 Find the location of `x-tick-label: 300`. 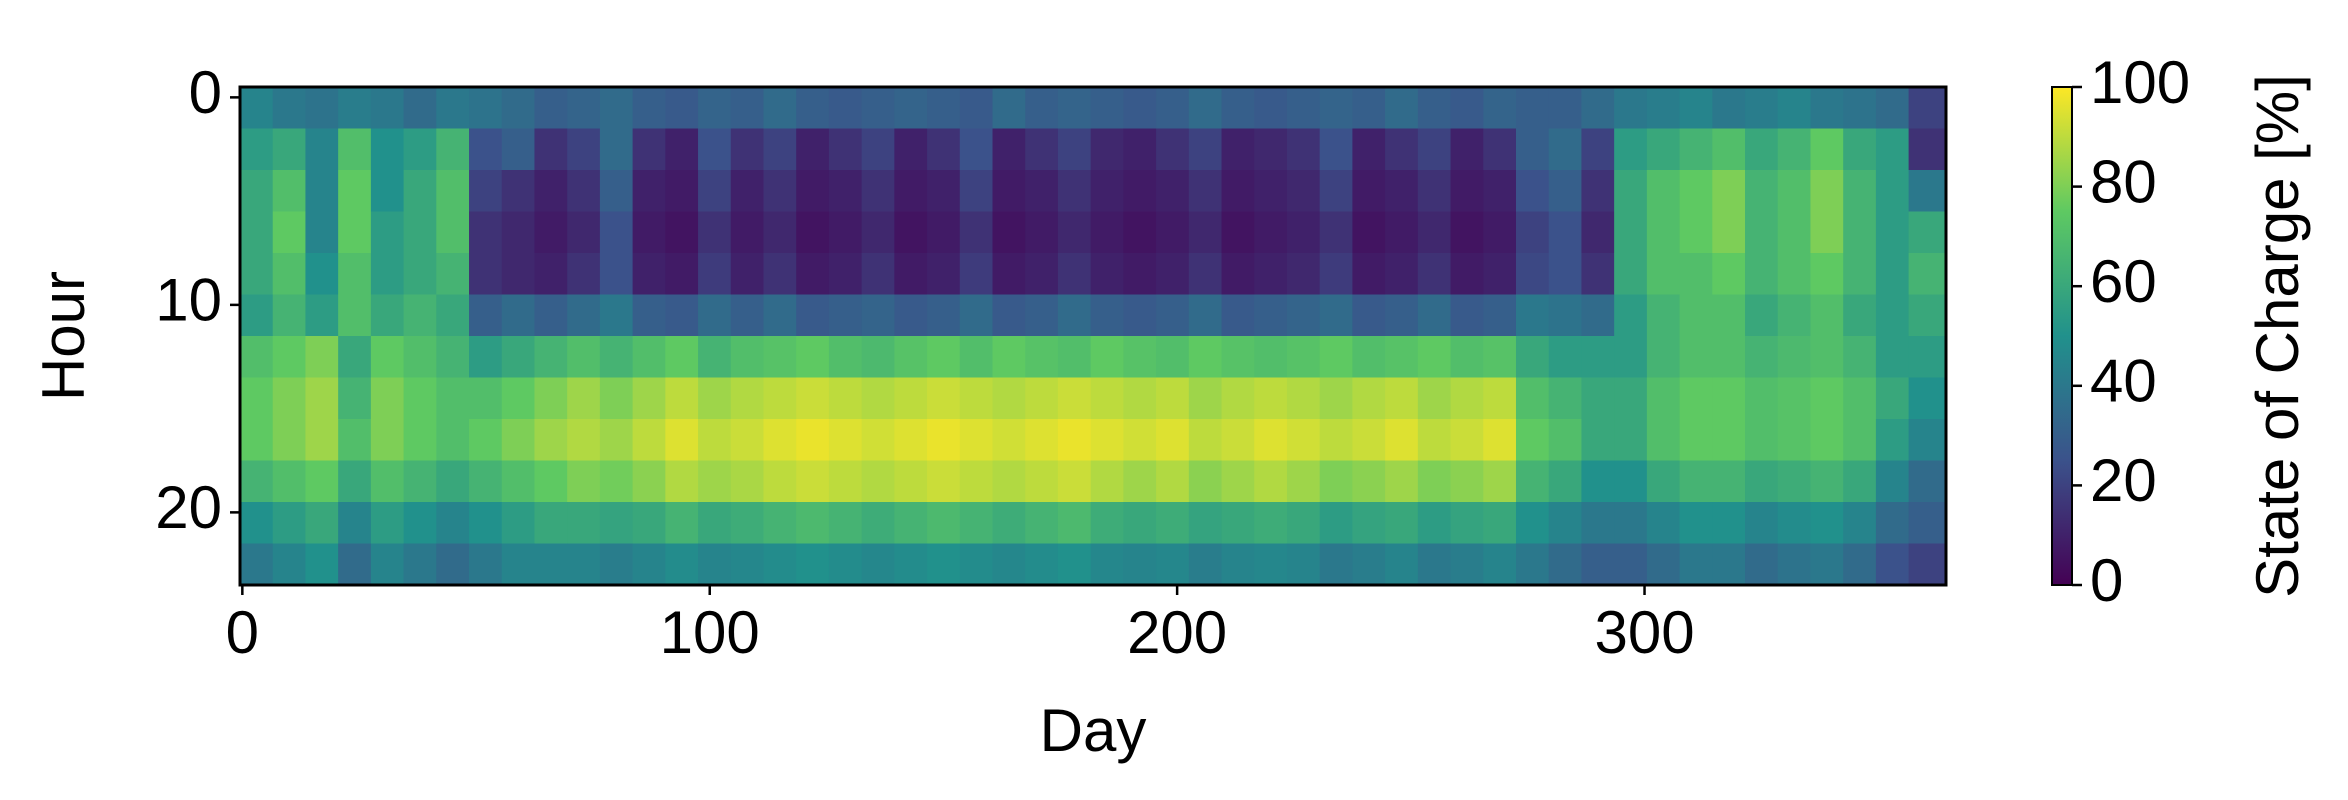

x-tick-label: 300 is located at coordinates (1644, 632).